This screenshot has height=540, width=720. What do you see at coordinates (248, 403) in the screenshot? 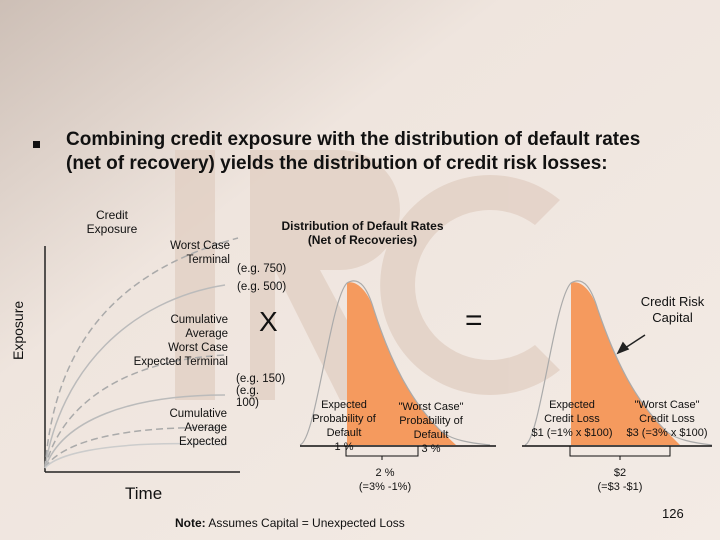
I see `example-line: 100)` at bounding box center [248, 403].